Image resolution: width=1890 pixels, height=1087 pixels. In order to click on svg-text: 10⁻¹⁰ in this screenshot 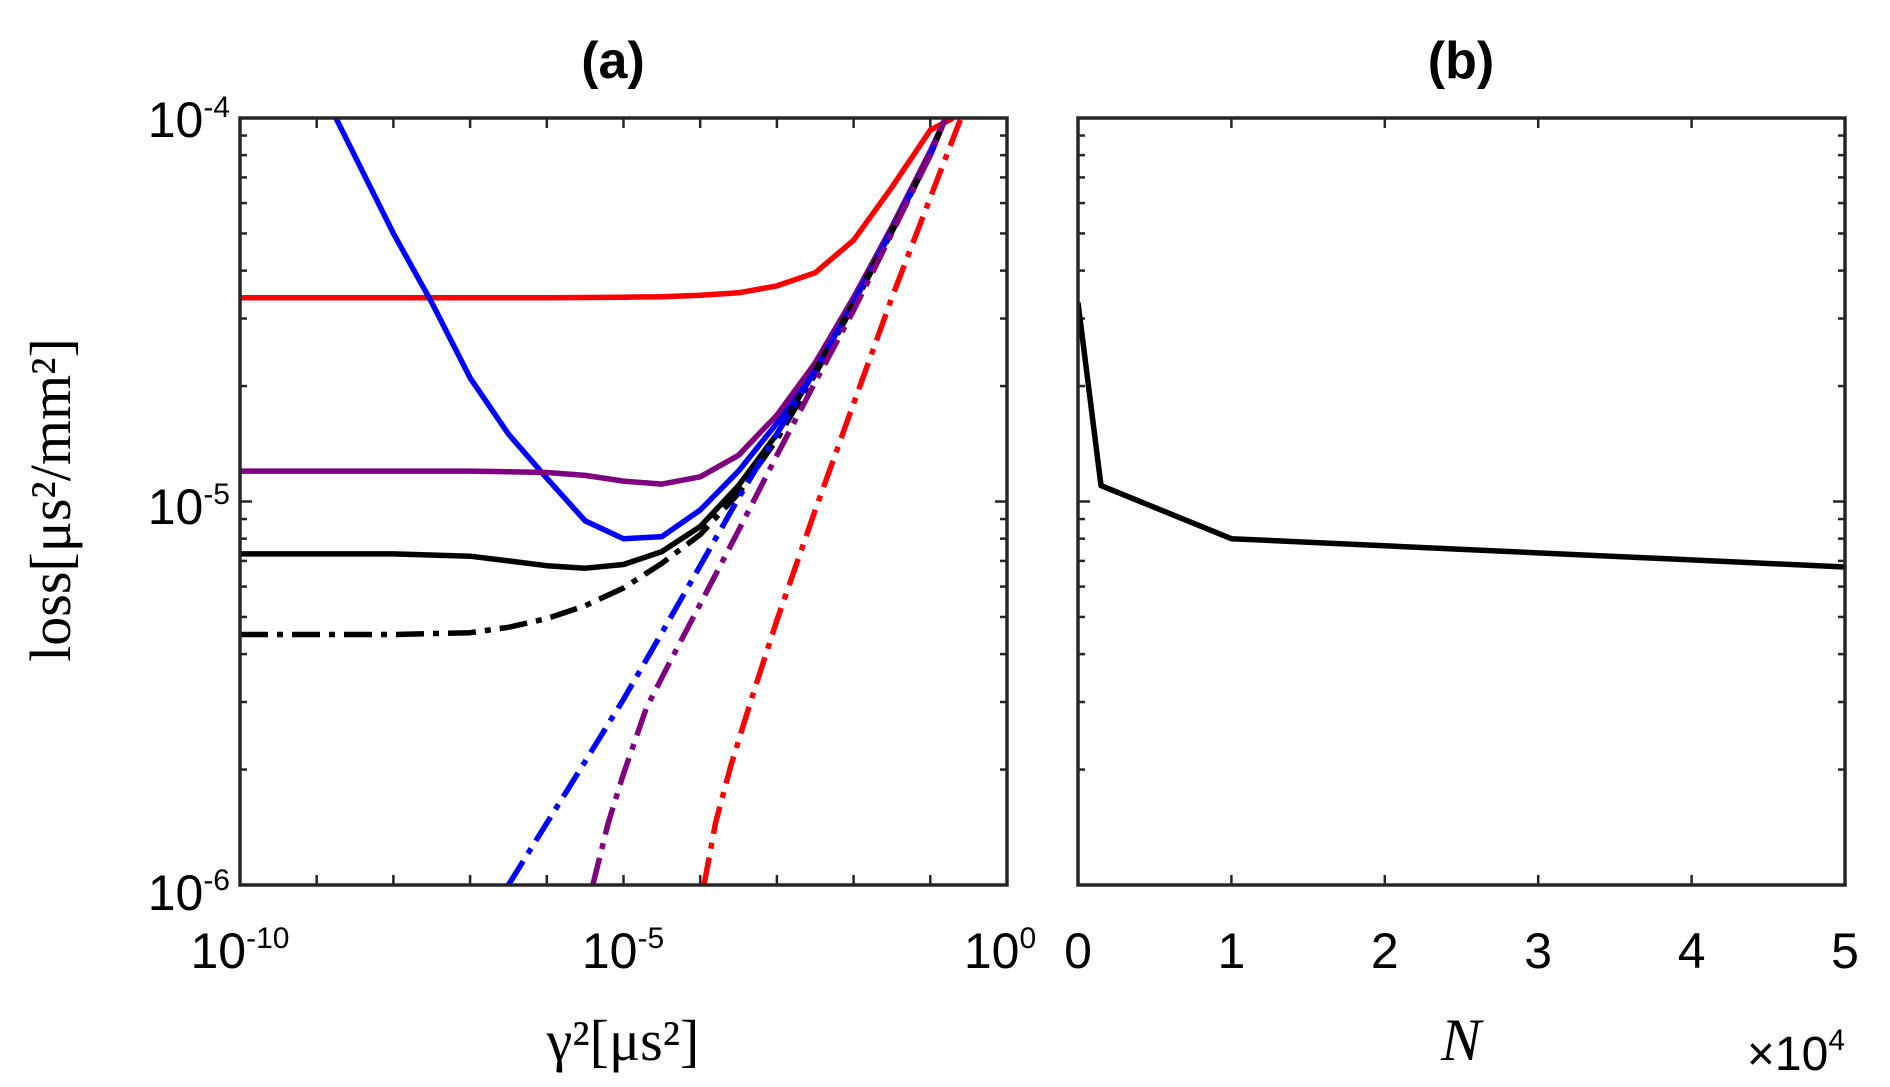, I will do `click(240, 950)`.